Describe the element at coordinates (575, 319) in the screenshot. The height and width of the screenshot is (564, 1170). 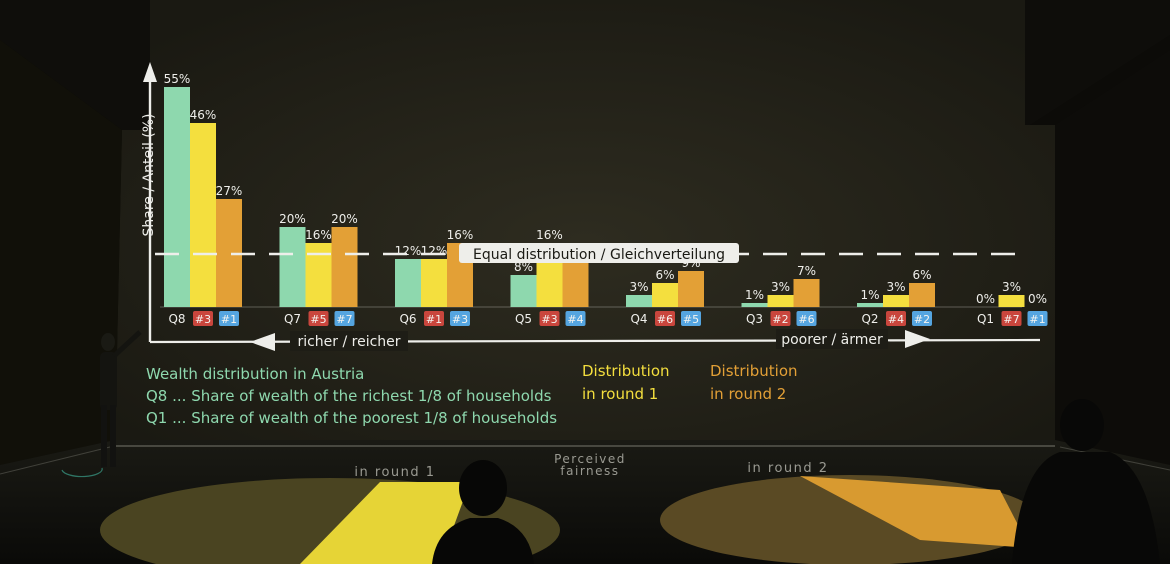
I see `rank-label-round2-q5: #4` at that location.